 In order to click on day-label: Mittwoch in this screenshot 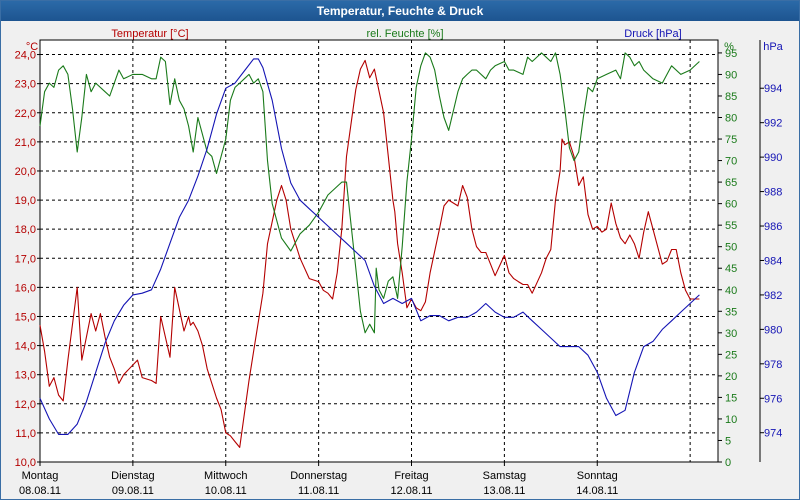, I will do `click(225, 476)`.